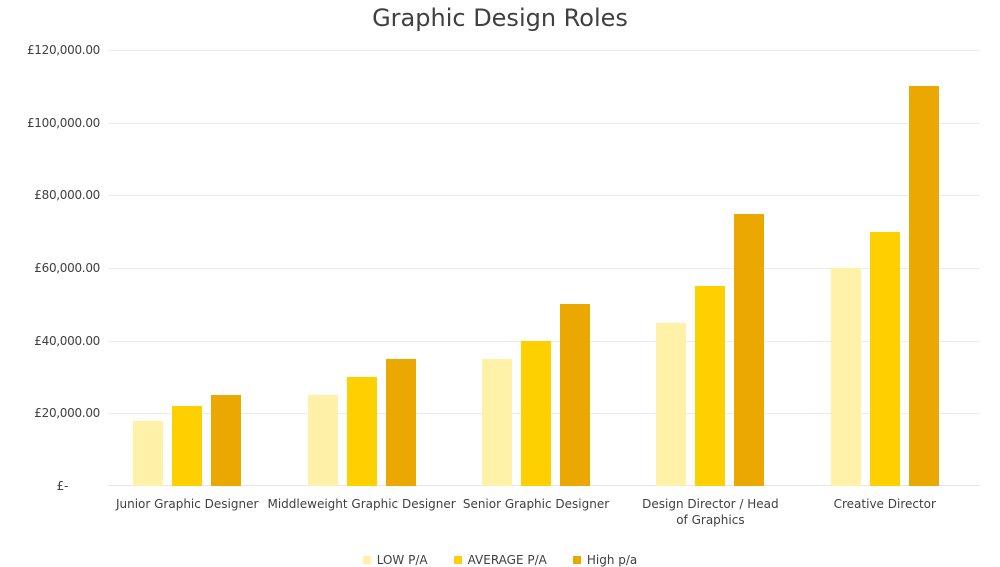 Image resolution: width=1000 pixels, height=567 pixels. I want to click on legend-label: LOW P/A, so click(402, 560).